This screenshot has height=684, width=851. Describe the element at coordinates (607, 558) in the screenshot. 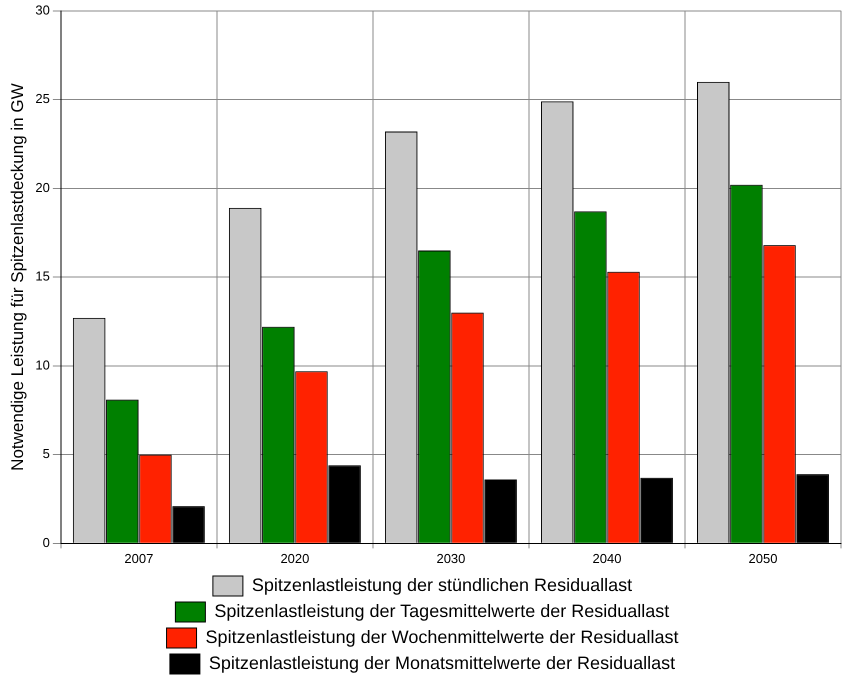

I see `x-tick-label: 2040` at that location.